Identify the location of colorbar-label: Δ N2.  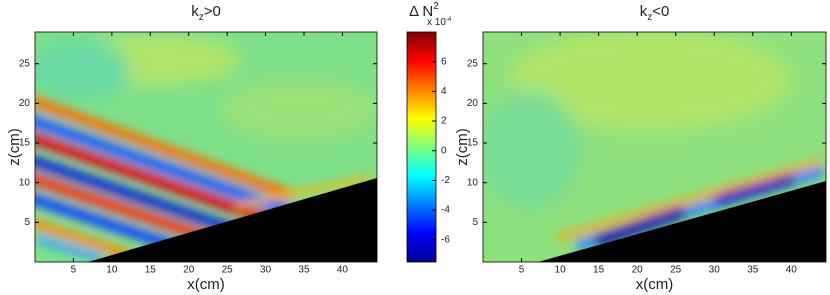
(424, 10).